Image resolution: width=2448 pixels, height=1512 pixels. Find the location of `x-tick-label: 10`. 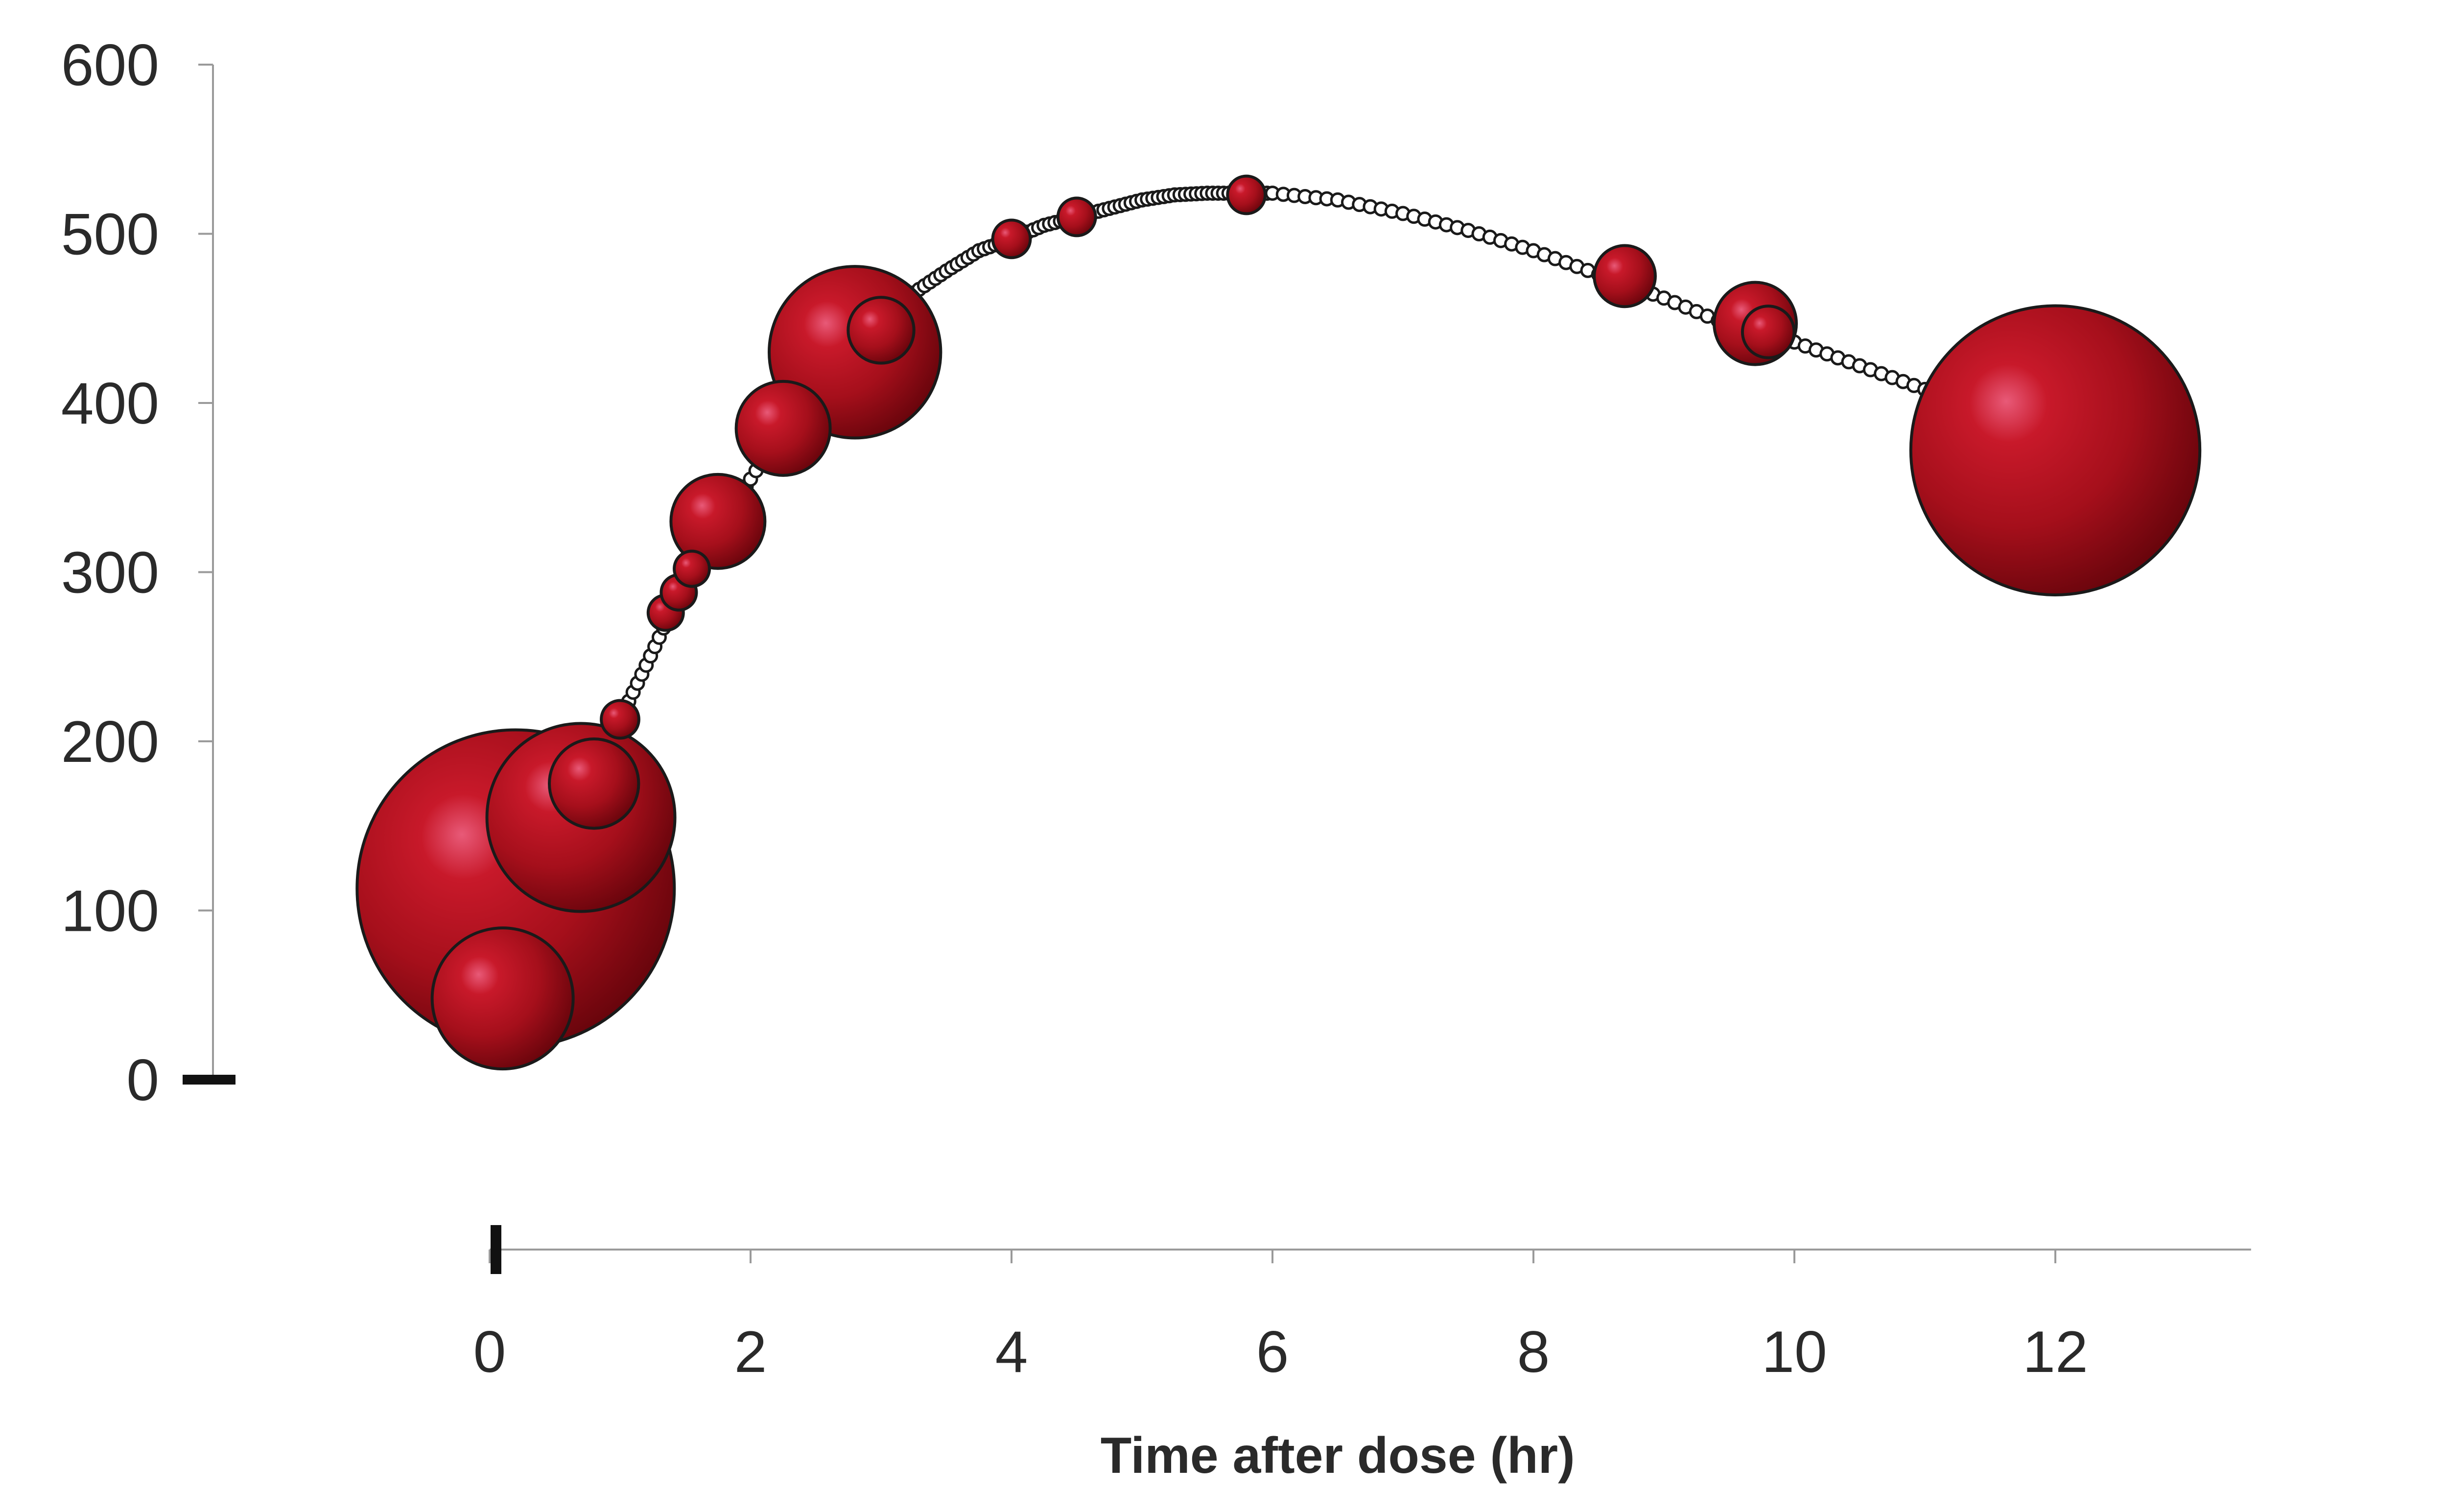

x-tick-label: 10 is located at coordinates (1794, 1352).